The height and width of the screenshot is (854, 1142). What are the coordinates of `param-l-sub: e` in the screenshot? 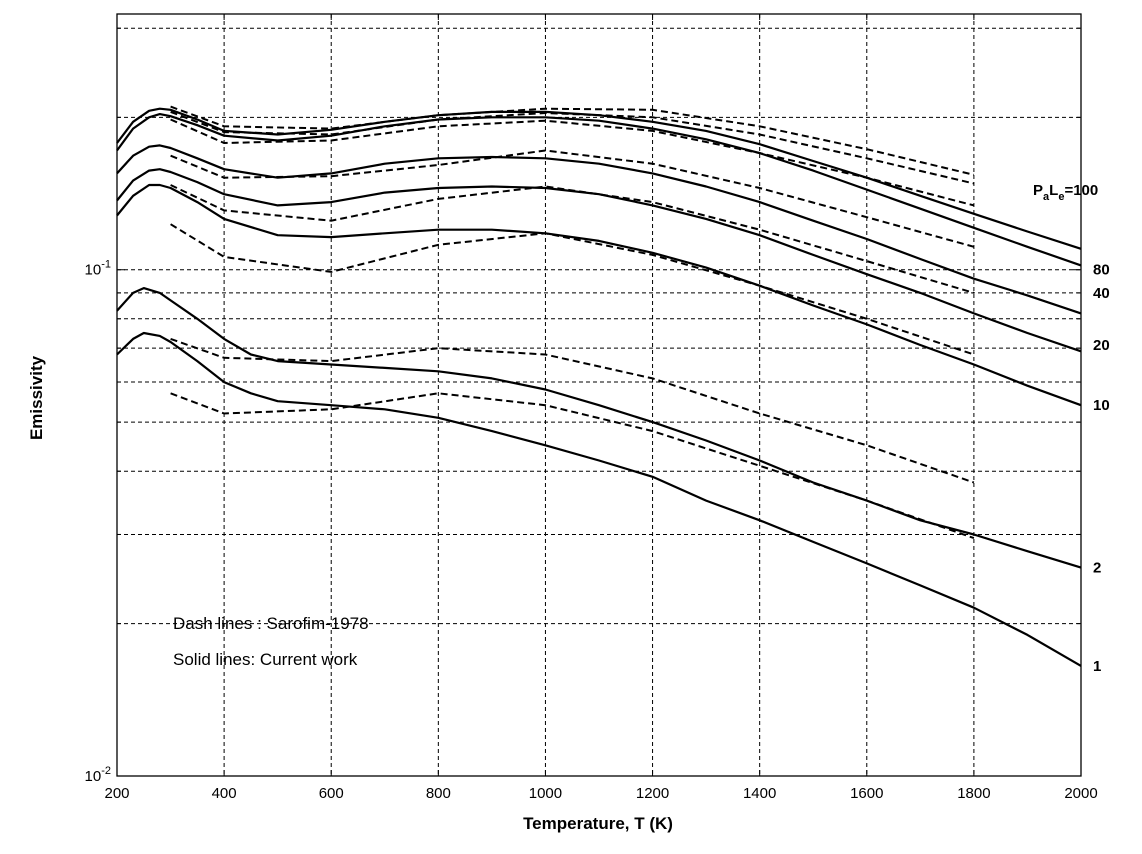 It's located at (1061, 197).